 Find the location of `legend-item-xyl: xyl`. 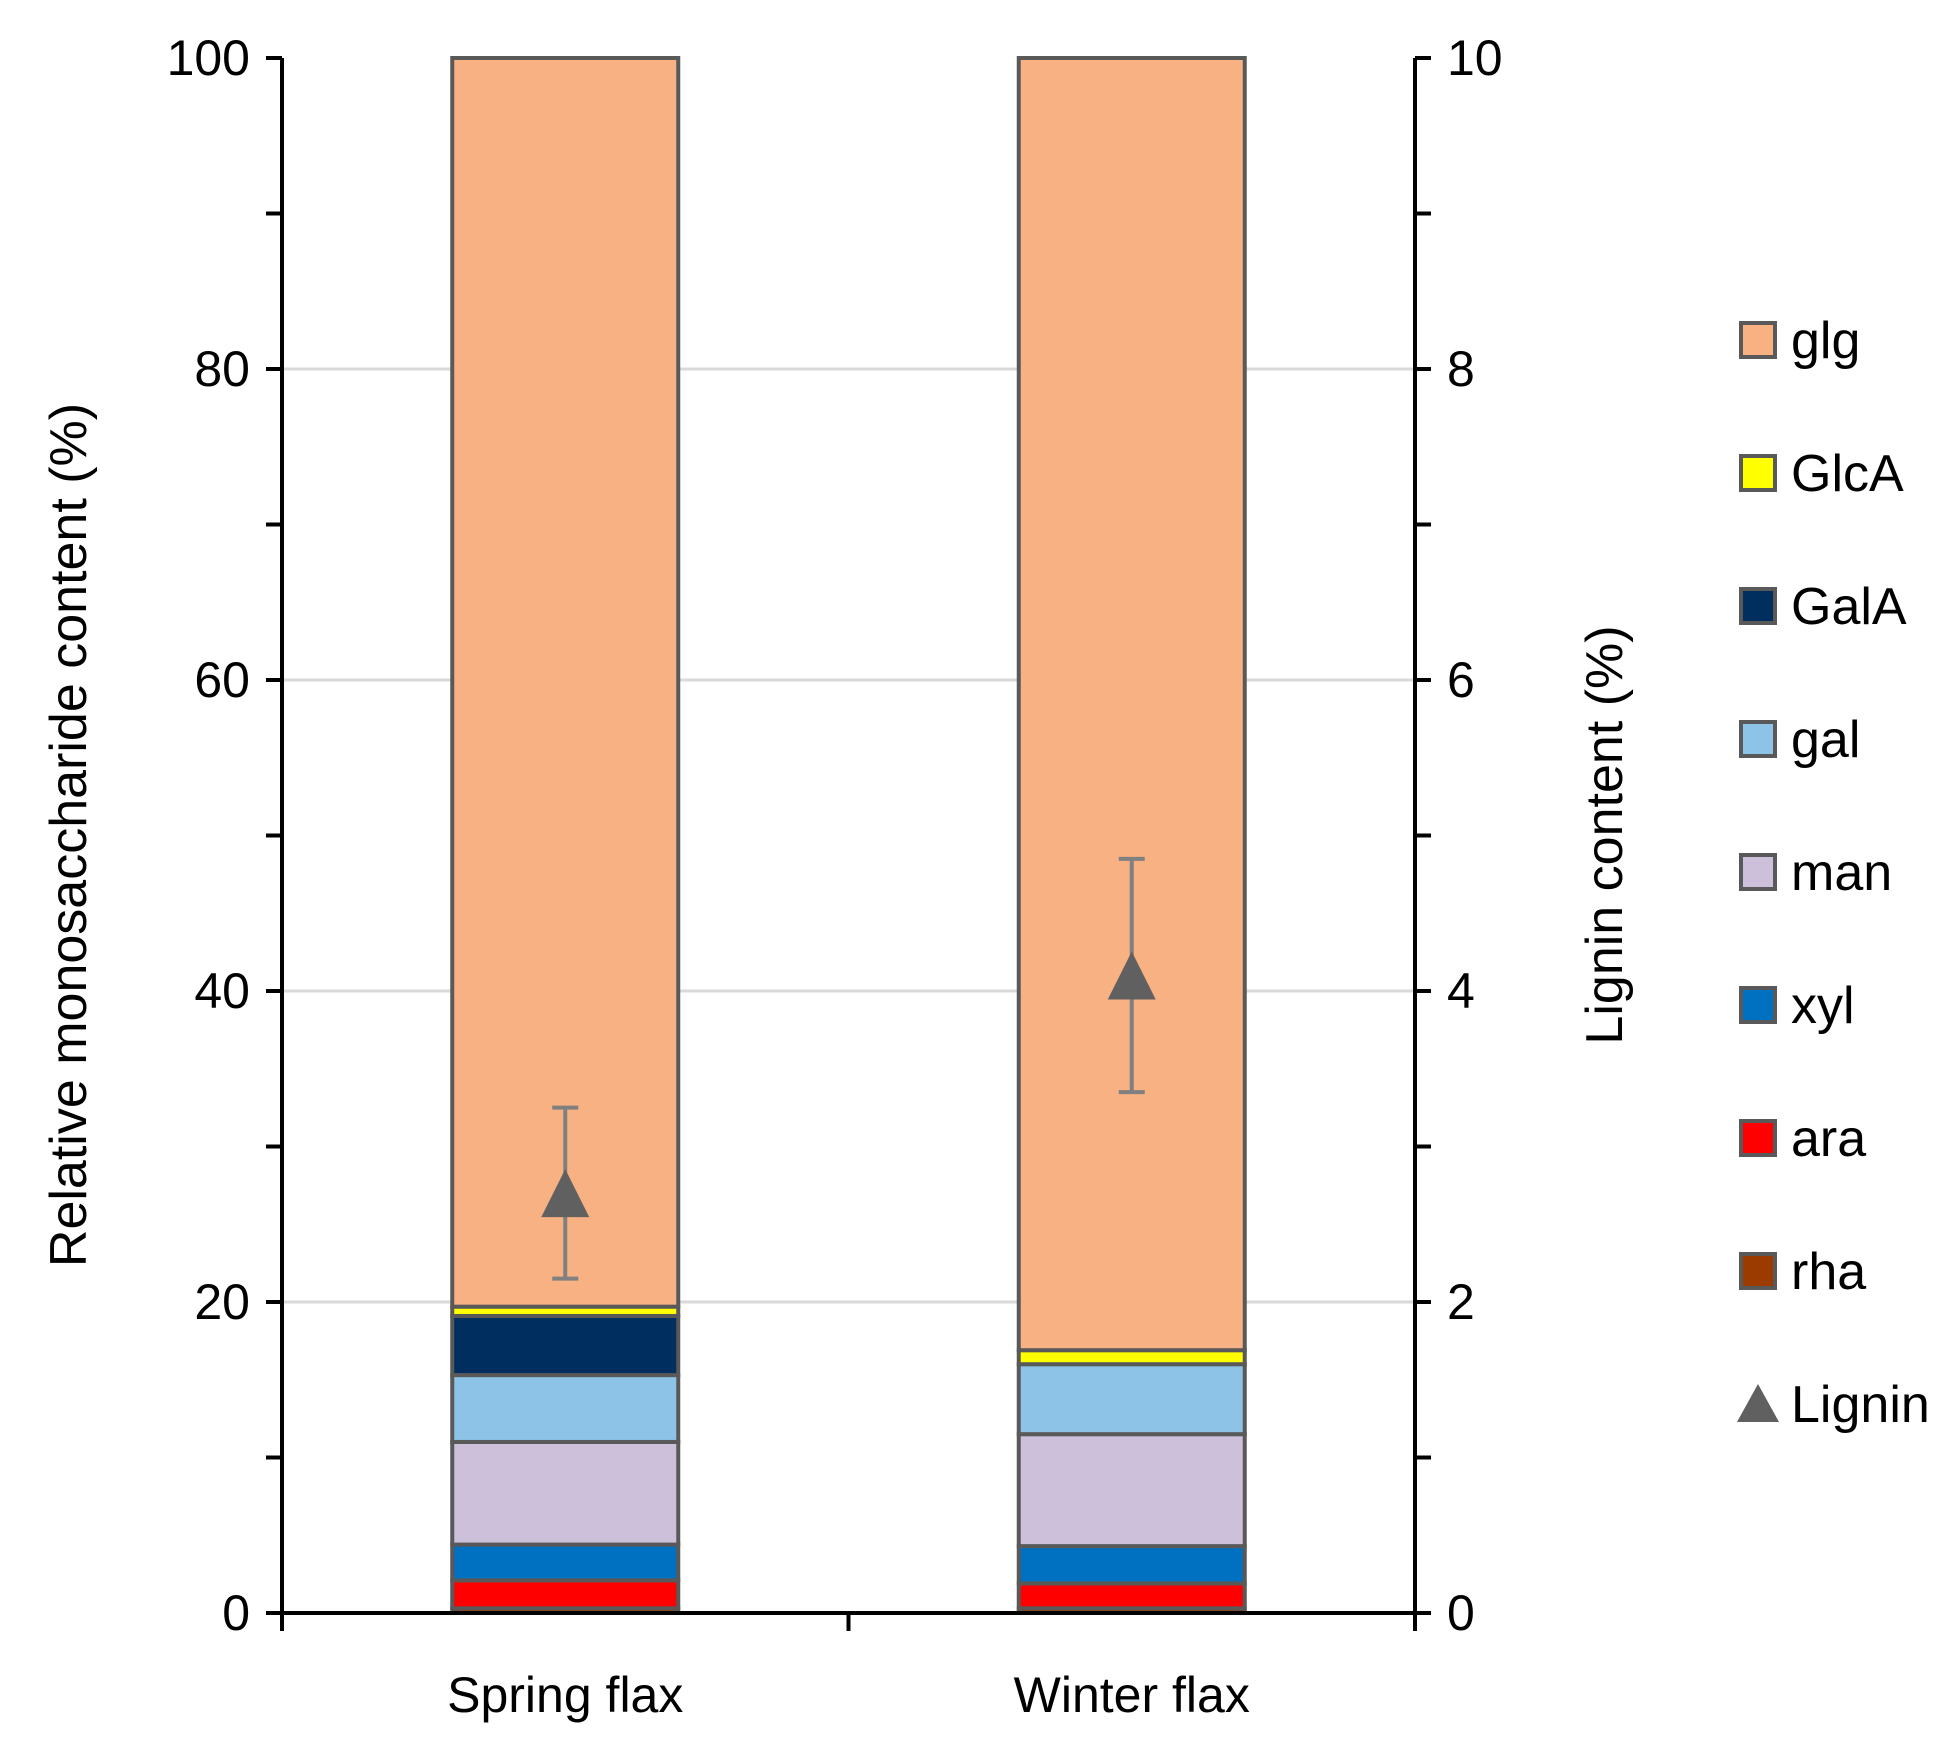

legend-item-xyl: xyl is located at coordinates (1797, 1006).